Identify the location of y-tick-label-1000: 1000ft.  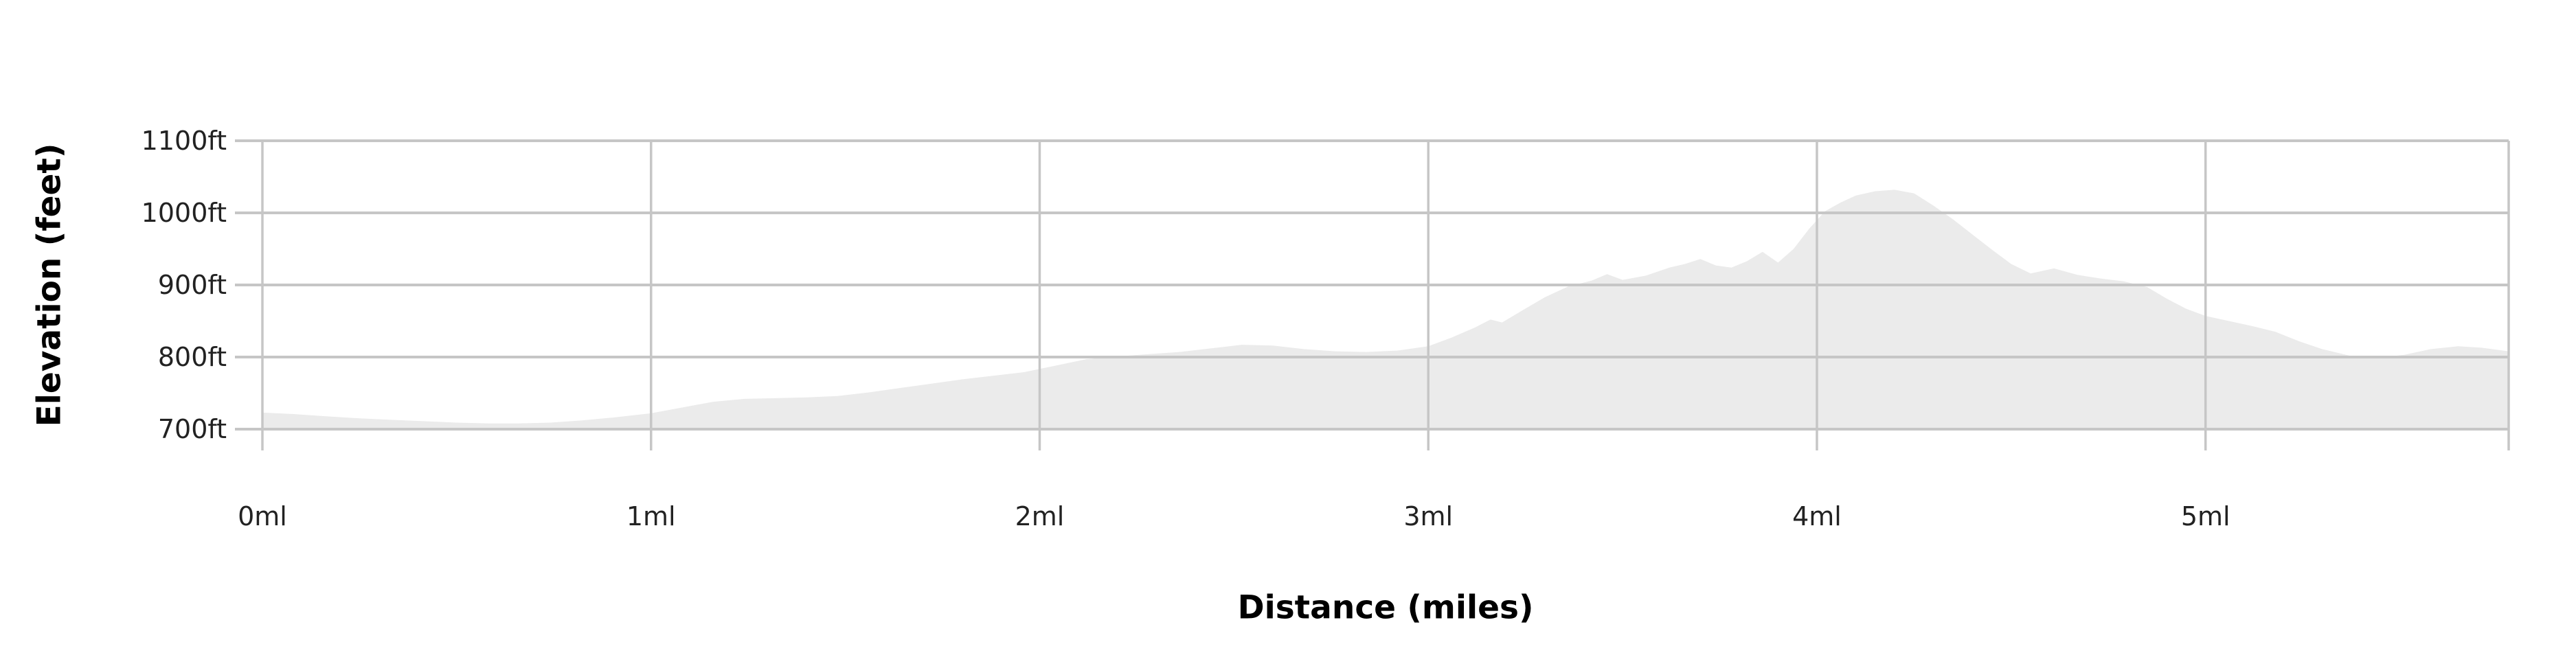
(184, 213).